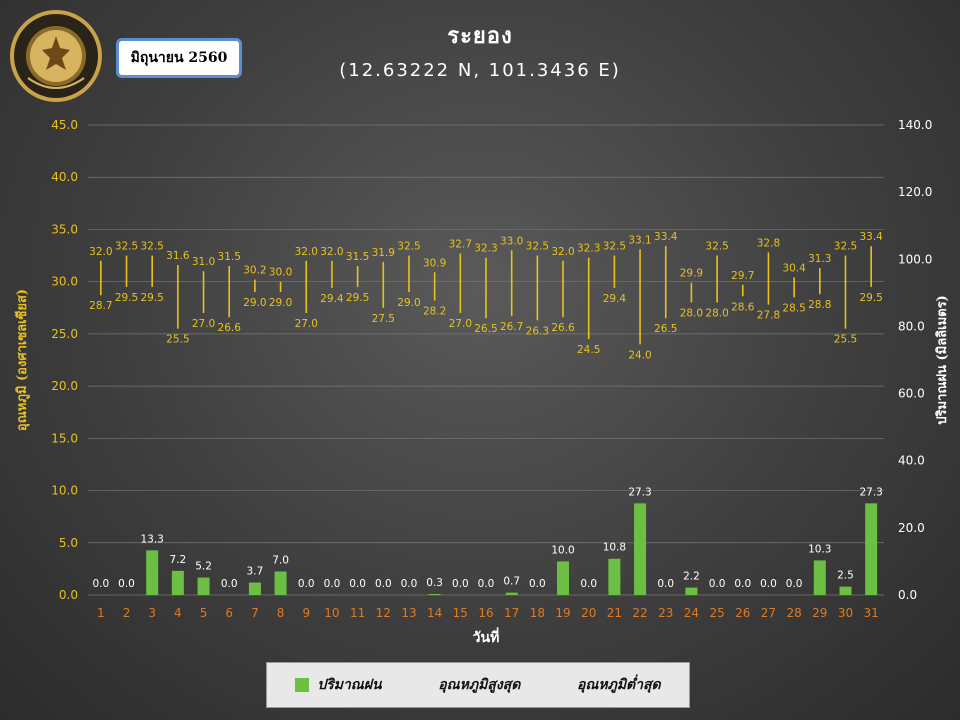 The width and height of the screenshot is (960, 720). I want to click on tmax-data-label: 30.4, so click(794, 268).